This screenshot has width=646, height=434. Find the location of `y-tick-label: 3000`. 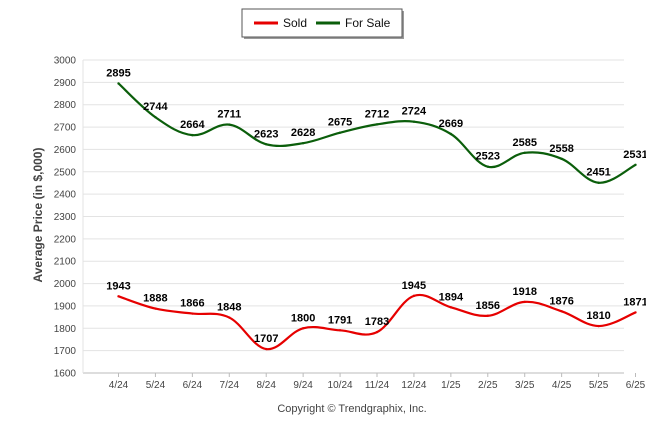

y-tick-label: 3000 is located at coordinates (65, 61).